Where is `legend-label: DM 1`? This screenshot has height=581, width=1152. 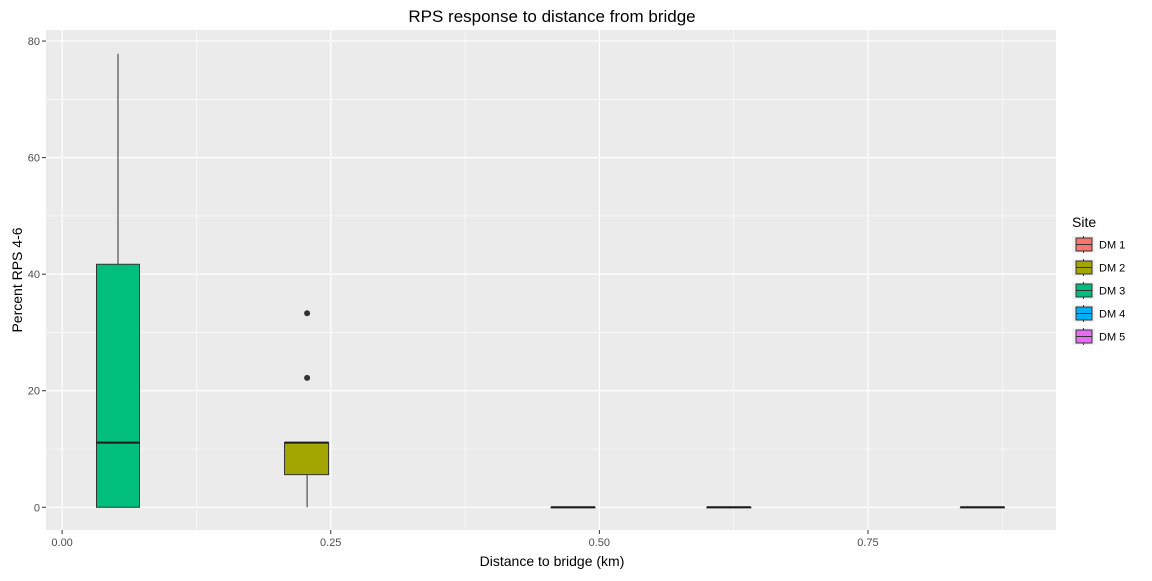 legend-label: DM 1 is located at coordinates (1112, 246).